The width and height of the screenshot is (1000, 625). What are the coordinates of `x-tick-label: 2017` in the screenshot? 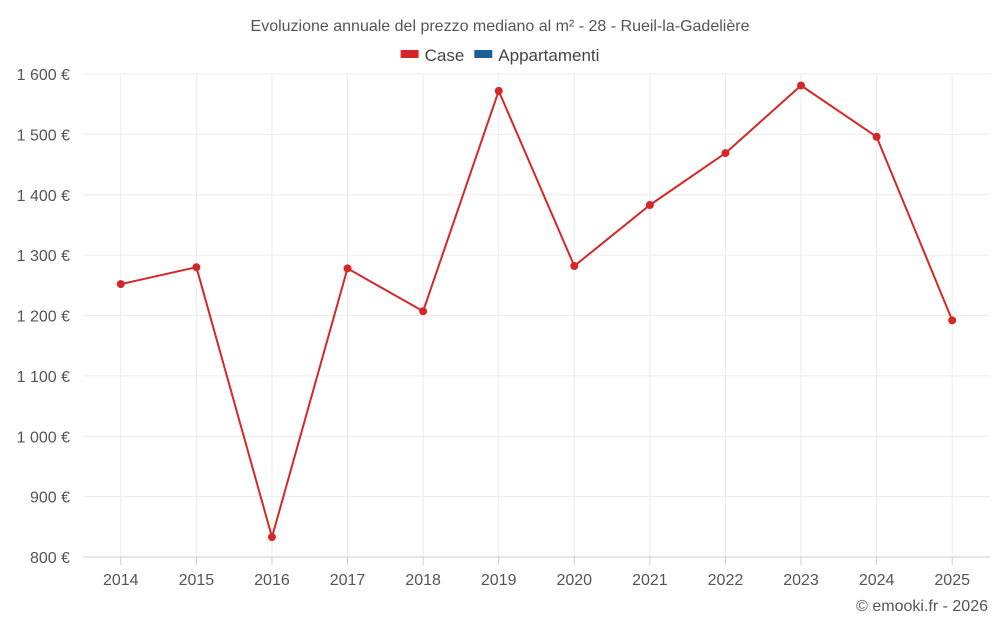 It's located at (348, 580).